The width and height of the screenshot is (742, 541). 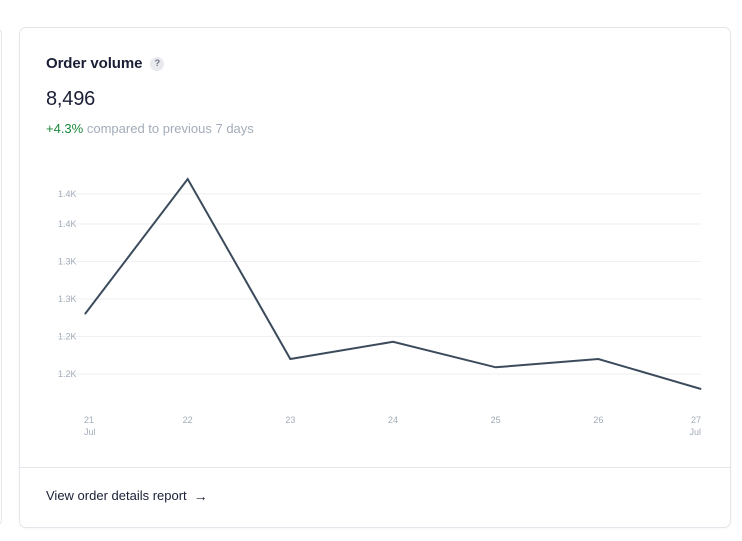 What do you see at coordinates (200, 495) in the screenshot?
I see `arrow-right-icon: →` at bounding box center [200, 495].